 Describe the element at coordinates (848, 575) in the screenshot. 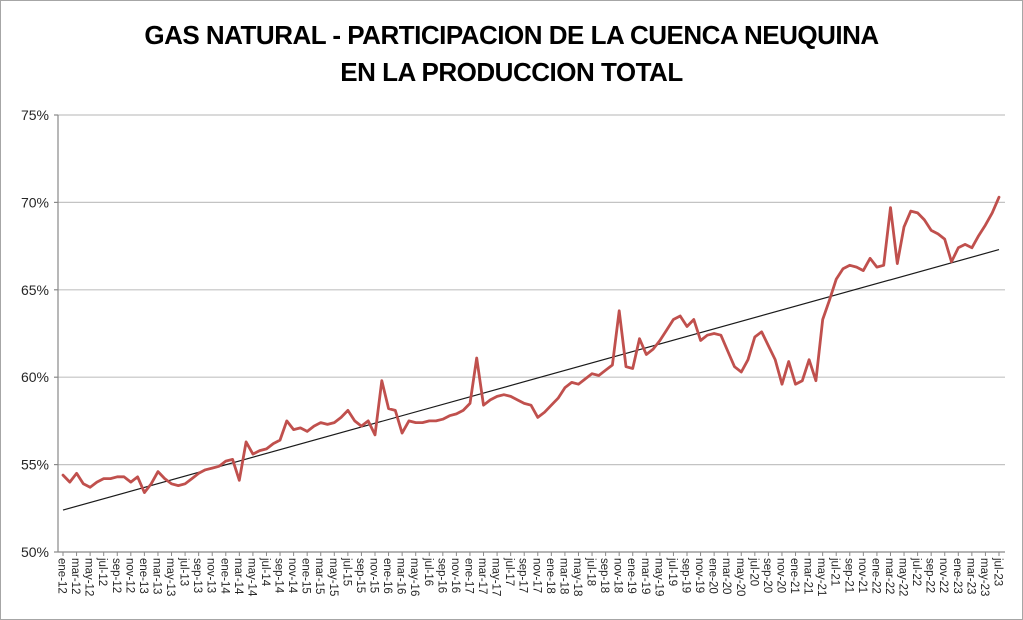

I see `x-tick-label: sep-21` at that location.